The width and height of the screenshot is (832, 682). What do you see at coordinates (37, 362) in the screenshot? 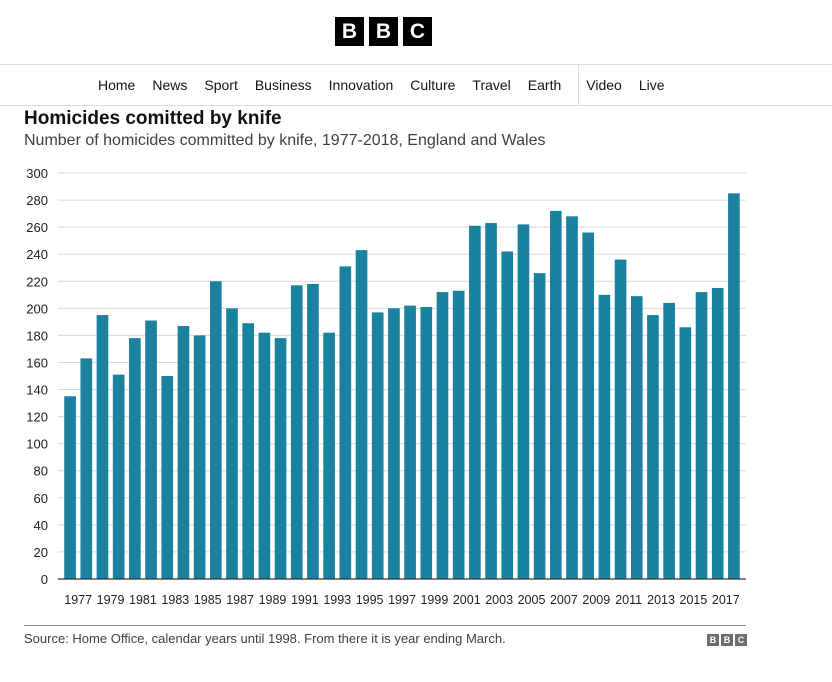
I see `y-tick-label: 160` at bounding box center [37, 362].